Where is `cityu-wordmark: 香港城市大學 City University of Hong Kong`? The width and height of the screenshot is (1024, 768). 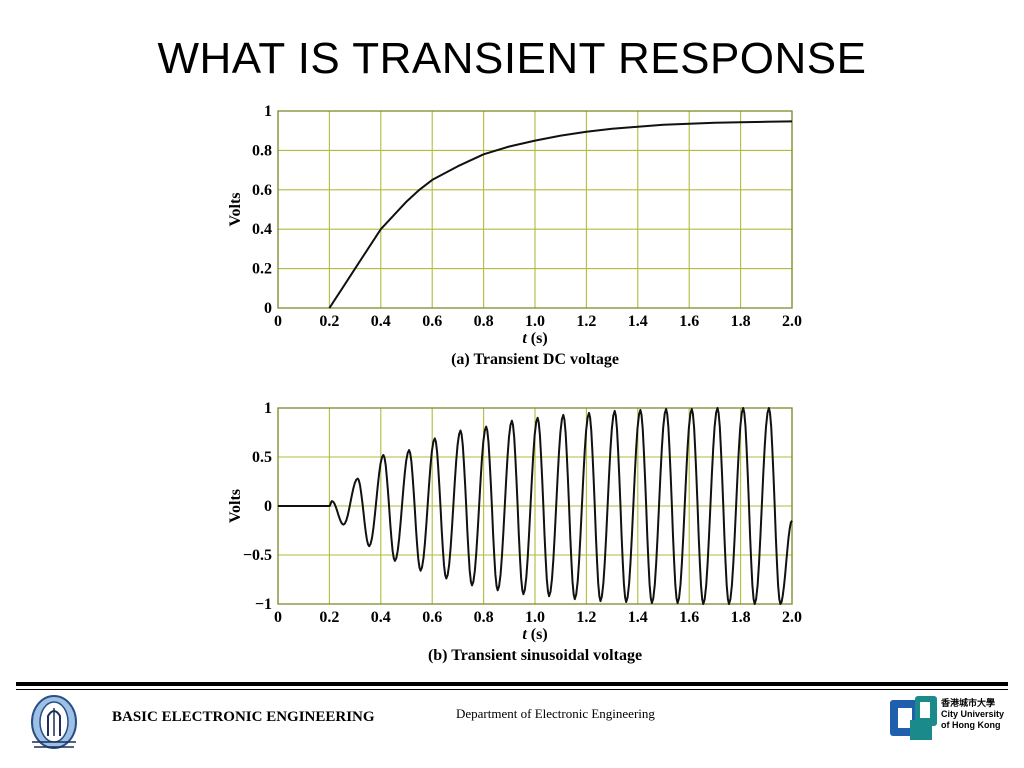
cityu-wordmark: 香港城市大學 City University of Hong Kong is located at coordinates (972, 714).